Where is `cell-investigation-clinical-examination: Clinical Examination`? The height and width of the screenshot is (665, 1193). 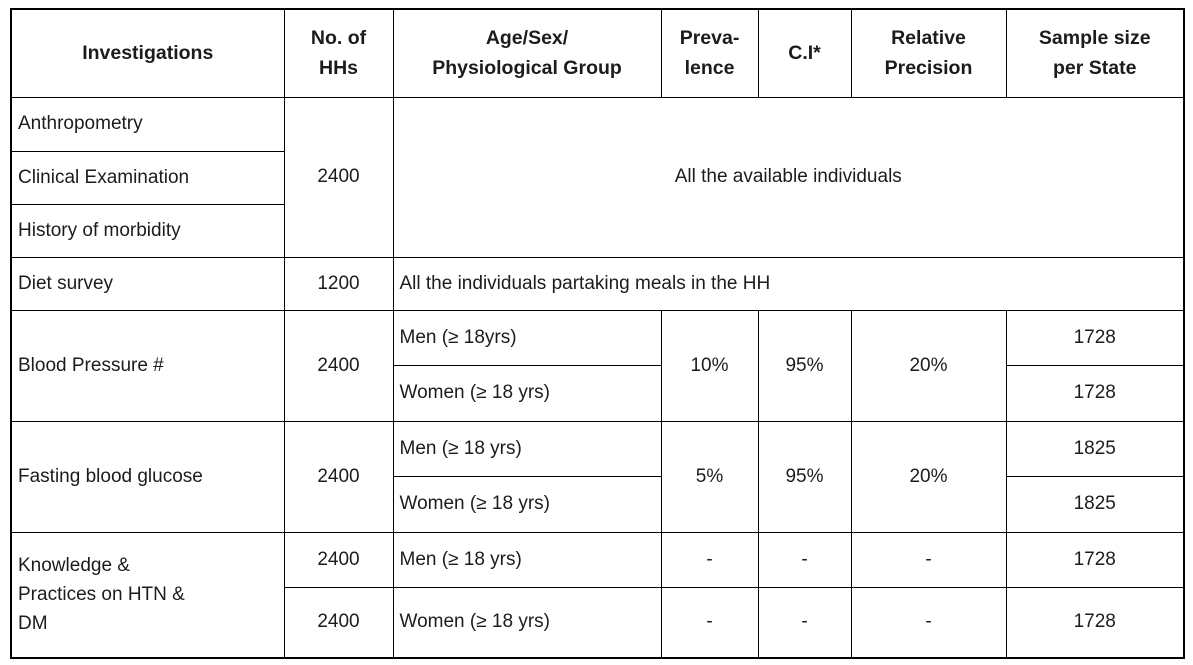 cell-investigation-clinical-examination: Clinical Examination is located at coordinates (147, 177).